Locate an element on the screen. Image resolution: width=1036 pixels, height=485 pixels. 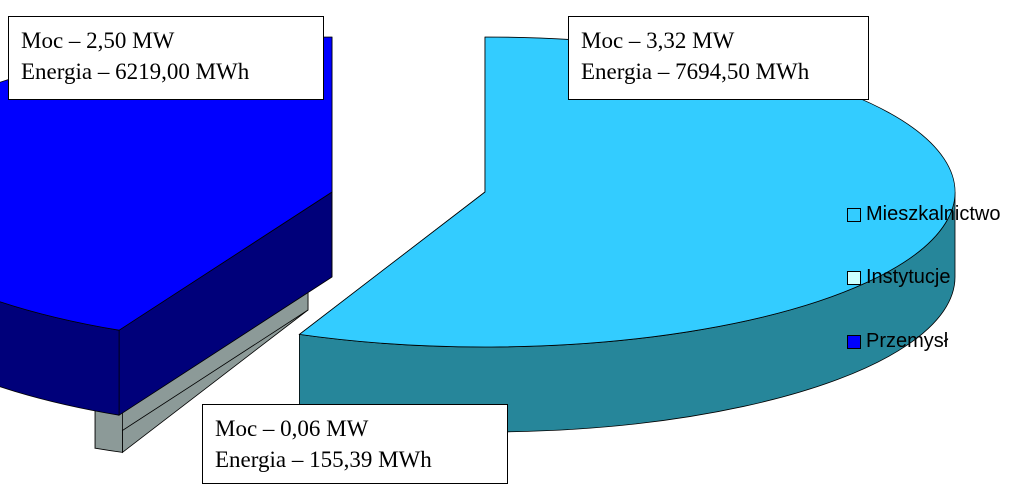
legend-item-instytucje: Instytucje is located at coordinates (898, 277).